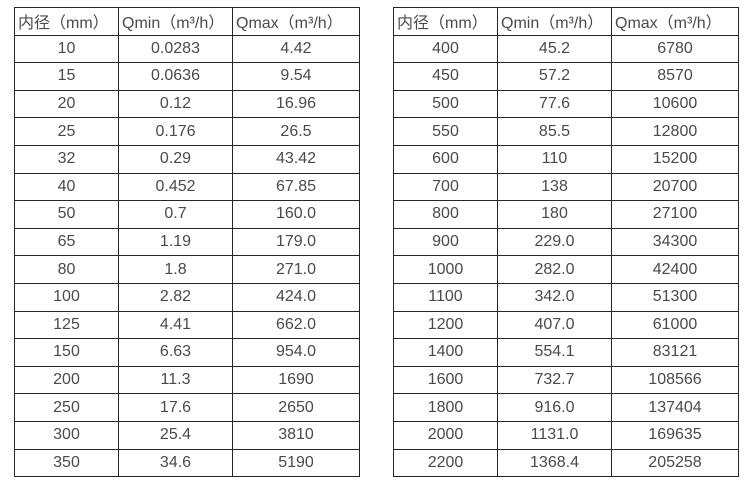  What do you see at coordinates (554, 269) in the screenshot?
I see `table-cell: 282.0` at bounding box center [554, 269].